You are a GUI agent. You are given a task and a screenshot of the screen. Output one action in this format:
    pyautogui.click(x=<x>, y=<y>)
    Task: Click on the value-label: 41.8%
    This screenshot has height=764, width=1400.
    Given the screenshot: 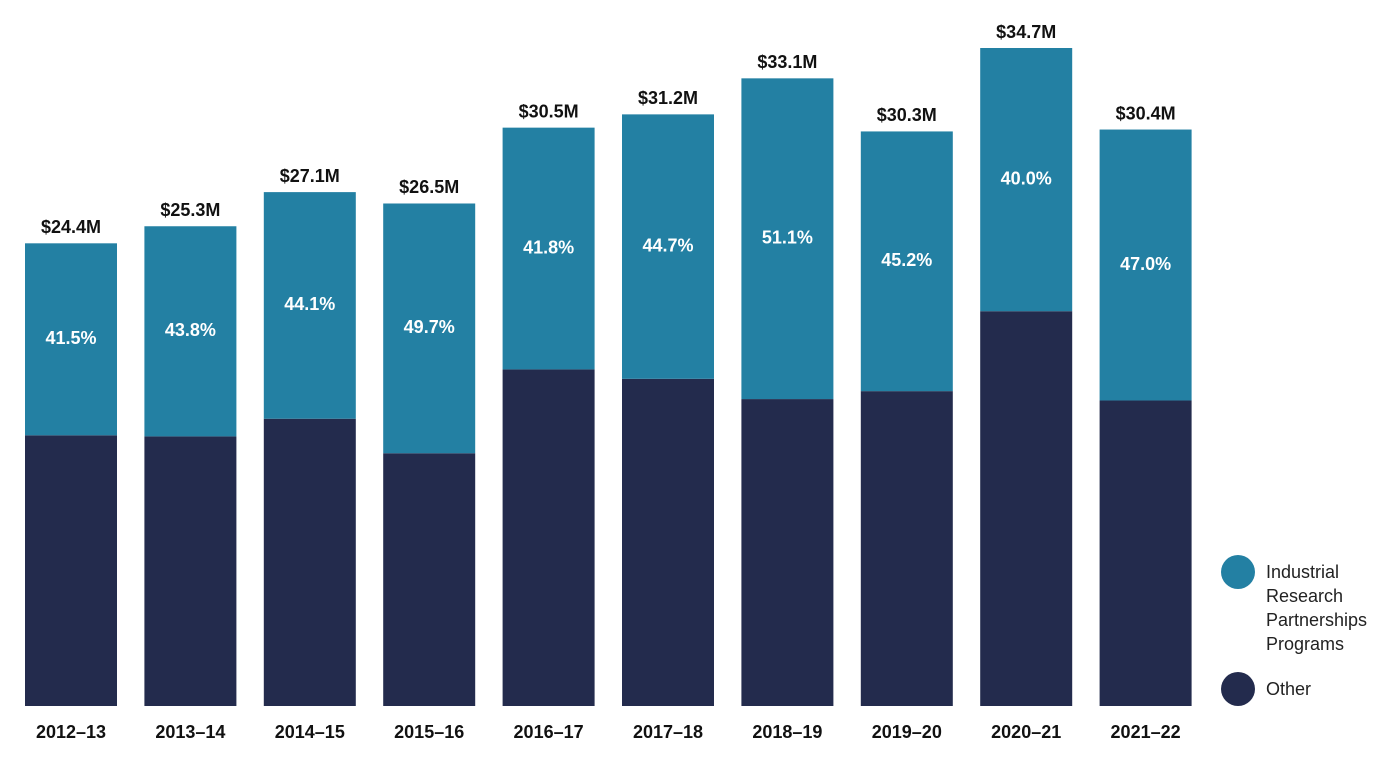 What is the action you would take?
    pyautogui.click(x=548, y=247)
    